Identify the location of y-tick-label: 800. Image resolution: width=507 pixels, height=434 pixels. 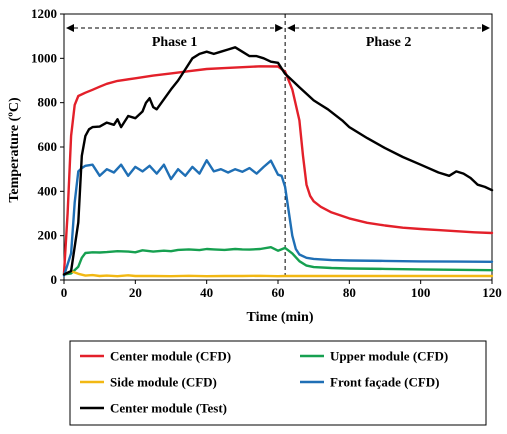
(48, 102).